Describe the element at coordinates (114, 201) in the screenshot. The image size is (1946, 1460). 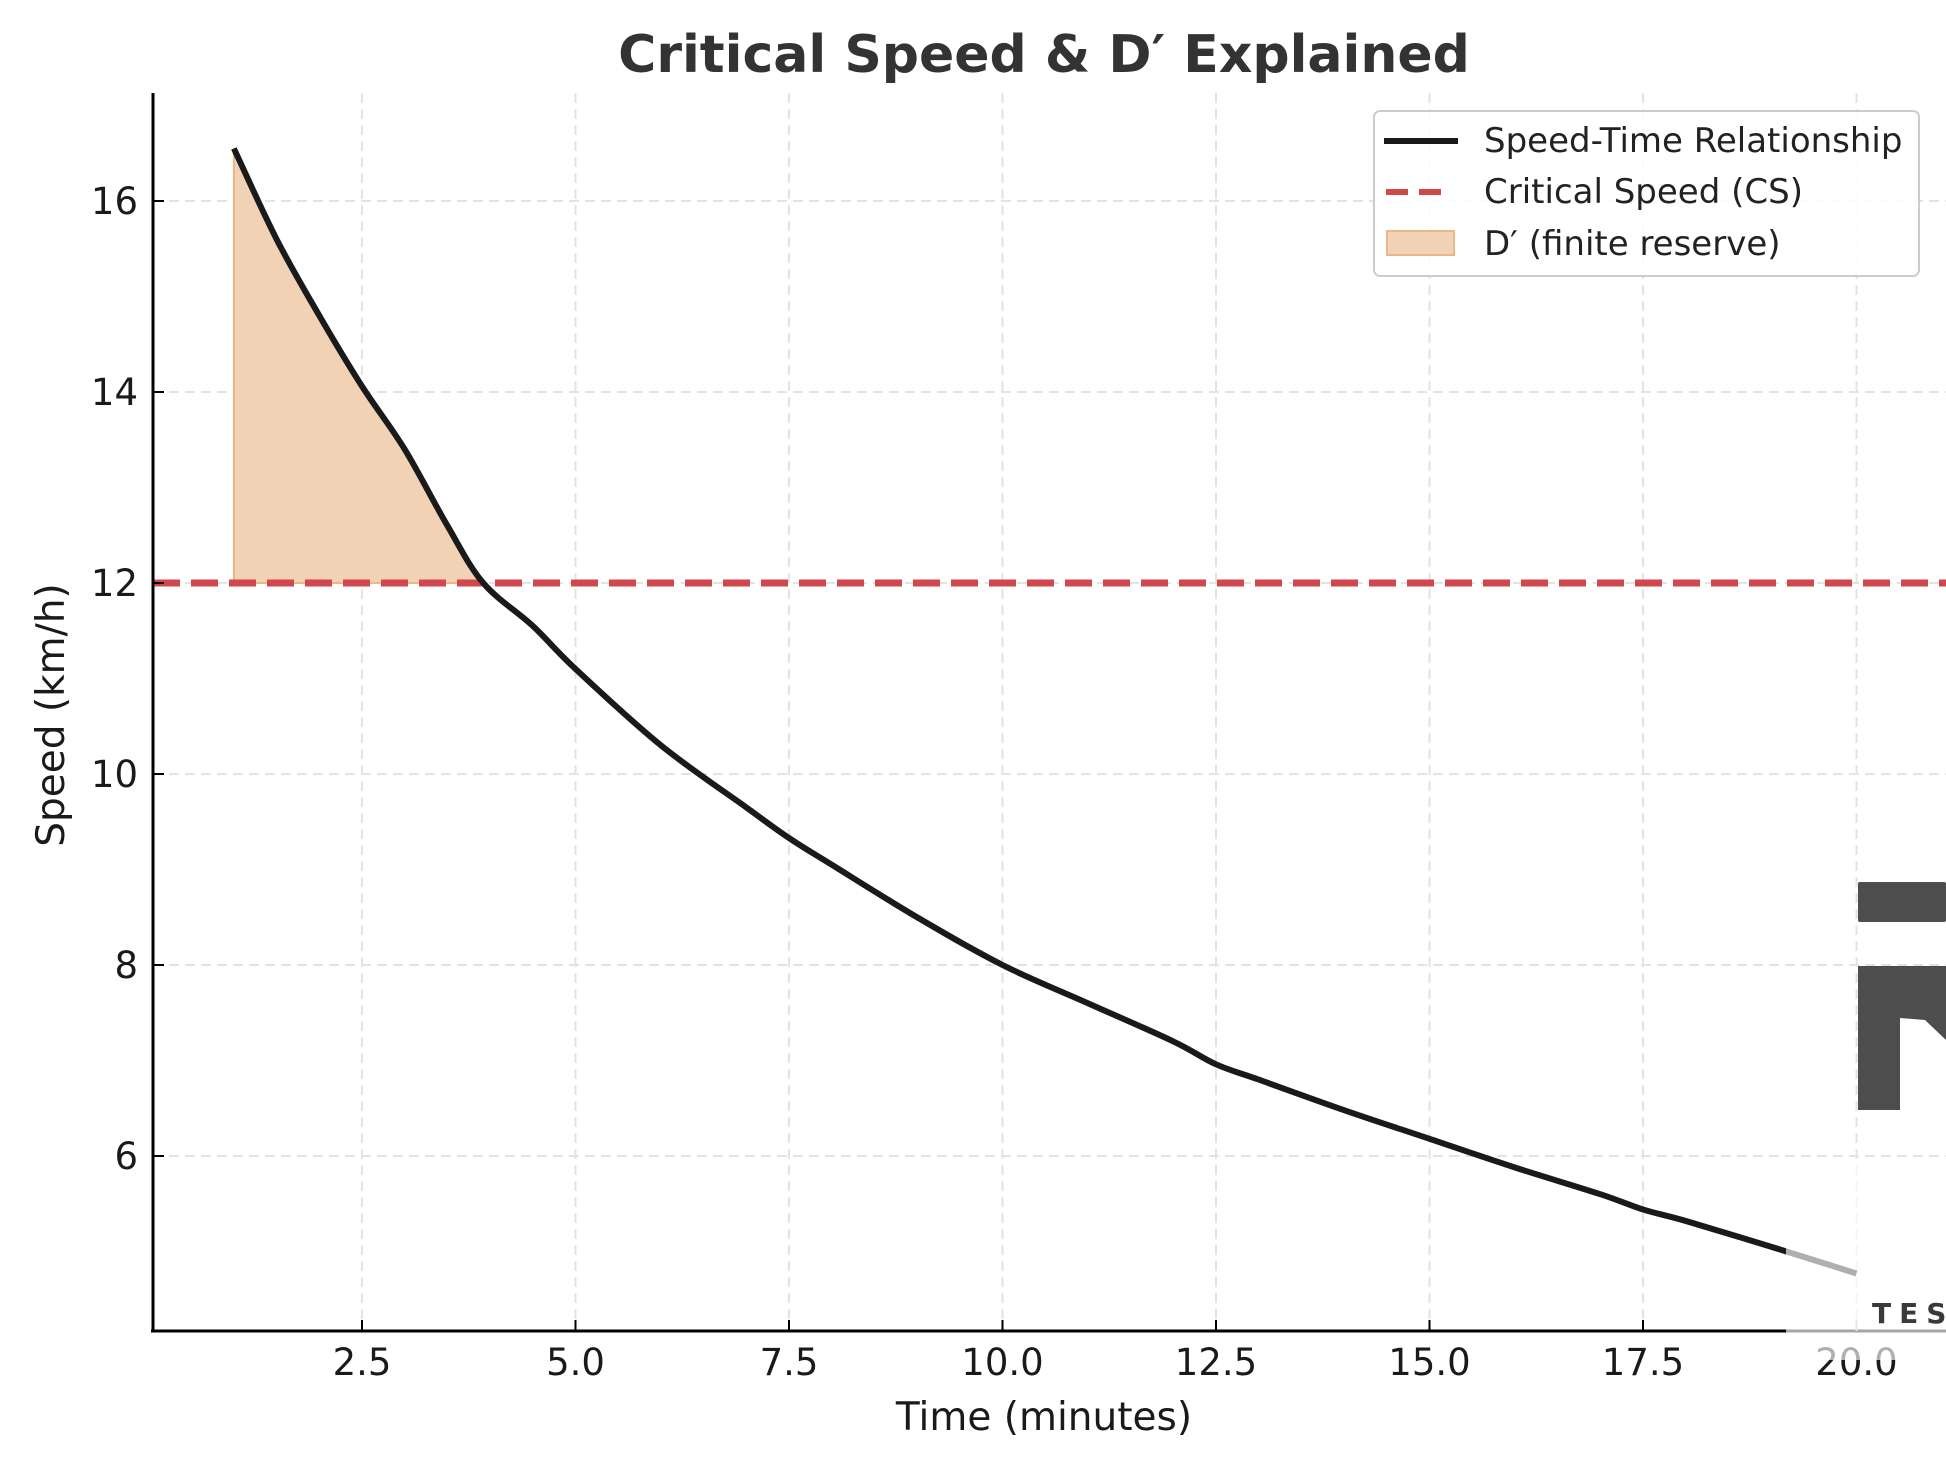
I see `y-tick-label: 16` at that location.